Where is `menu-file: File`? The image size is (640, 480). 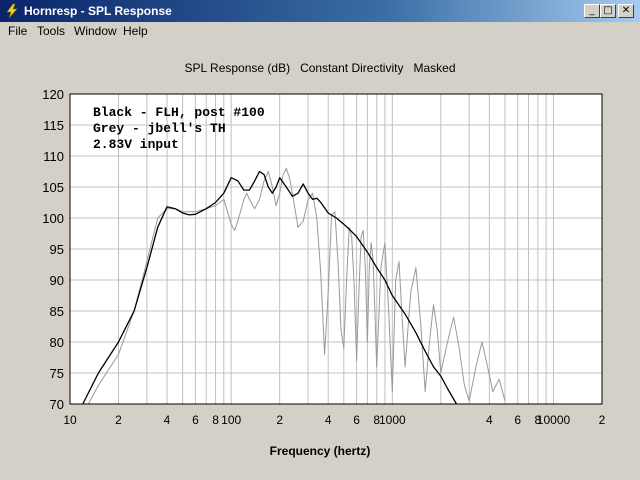
menu-file: File is located at coordinates (18, 31).